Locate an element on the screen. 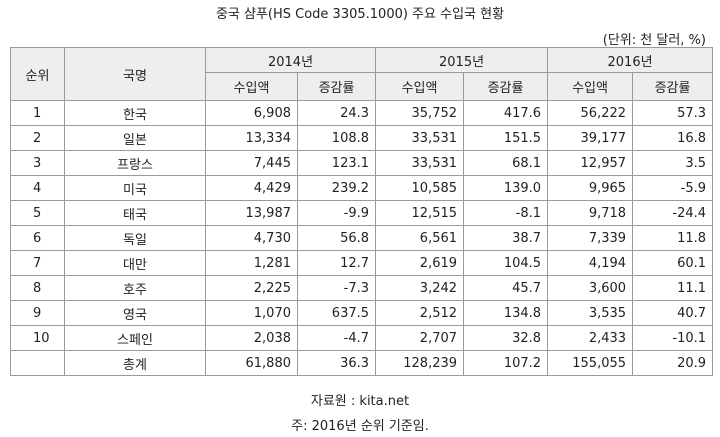 The height and width of the screenshot is (437, 720). value-cell: 7,445 is located at coordinates (251, 163).